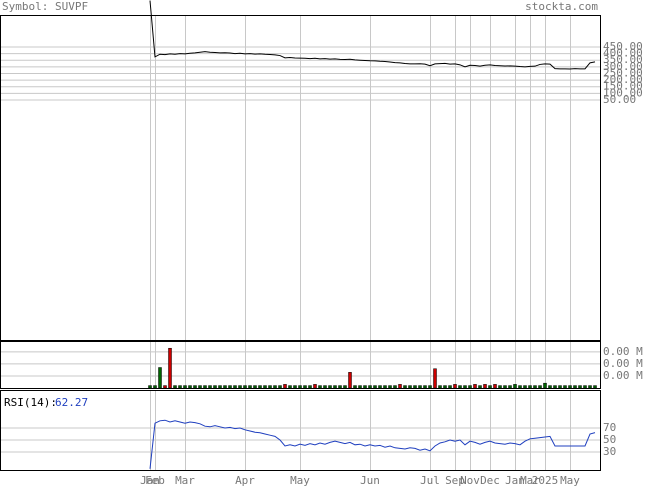 This screenshot has width=655, height=486. Describe the element at coordinates (372, 444) in the screenshot. I see `rsi-line` at that location.